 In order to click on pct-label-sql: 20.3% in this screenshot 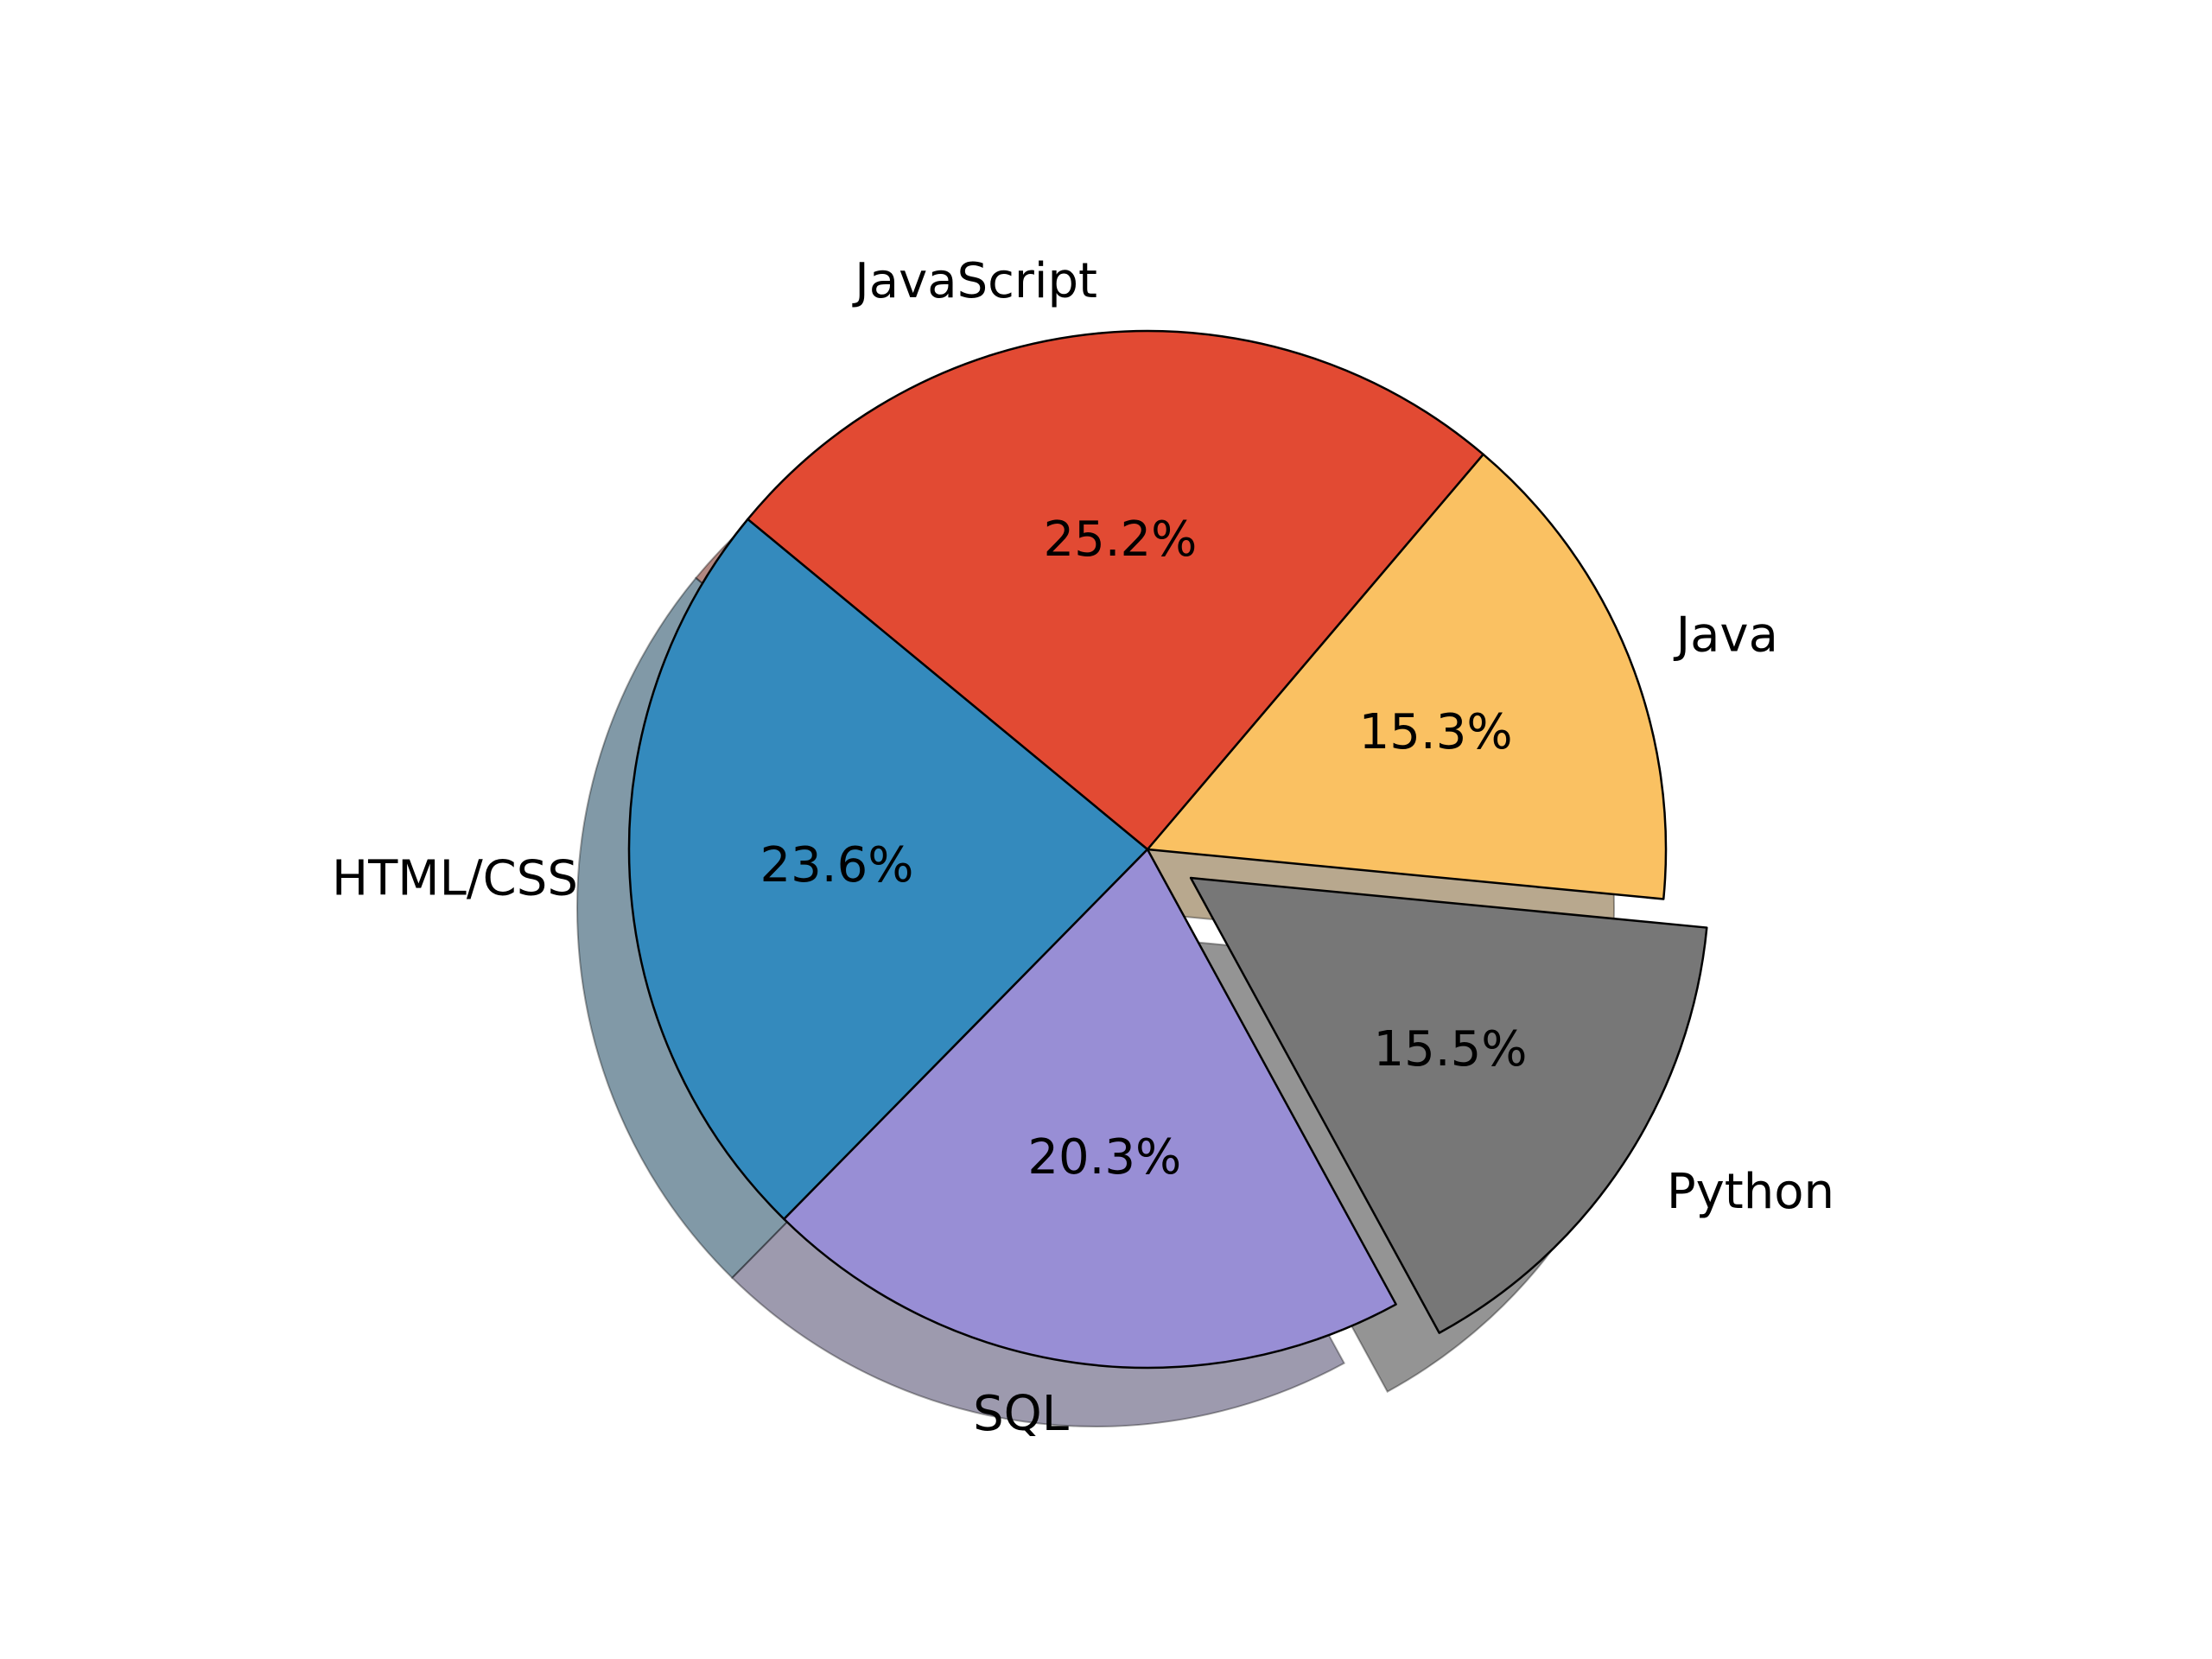, I will do `click(1104, 1157)`.